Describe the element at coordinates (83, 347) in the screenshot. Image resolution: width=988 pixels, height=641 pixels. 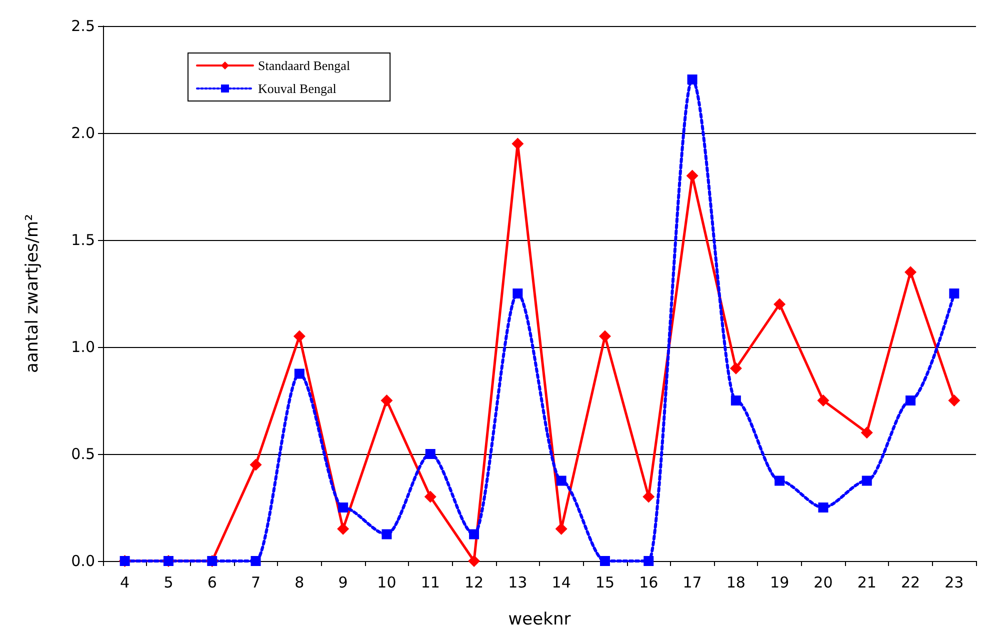
I see `y-tick-label: 1.0` at that location.